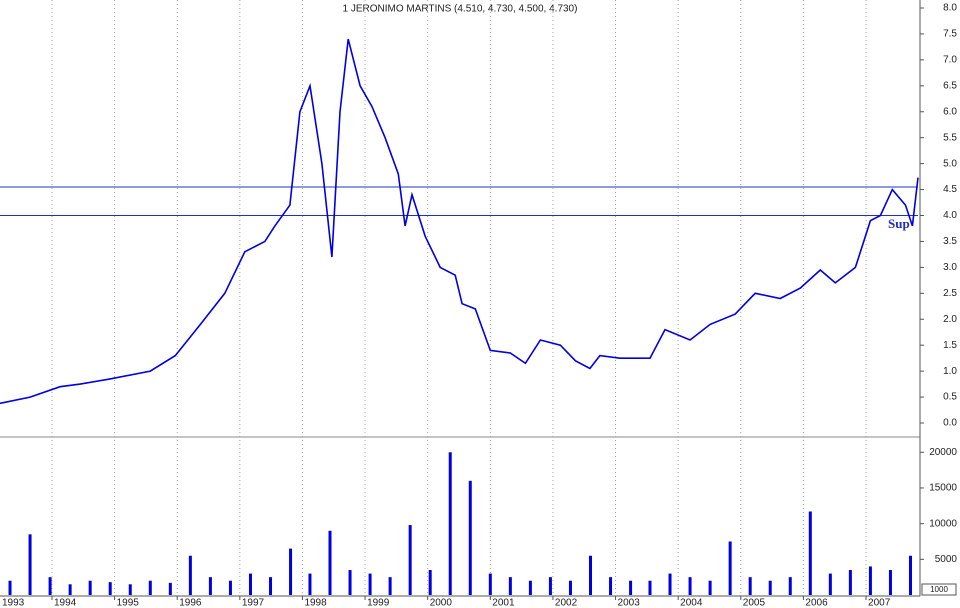  I want to click on y-tick-label: 10000, so click(943, 523).